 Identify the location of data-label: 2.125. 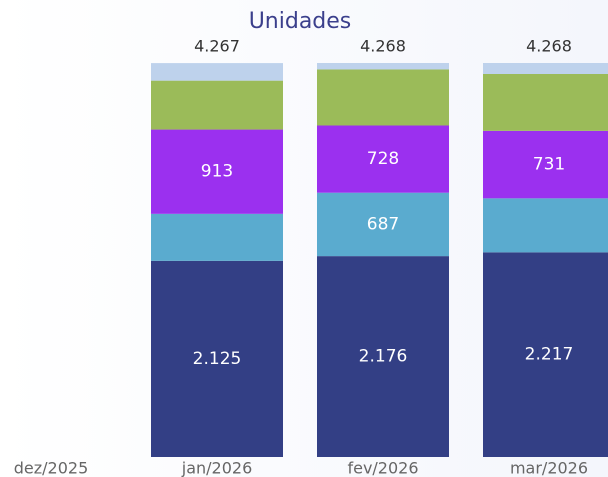
(217, 359).